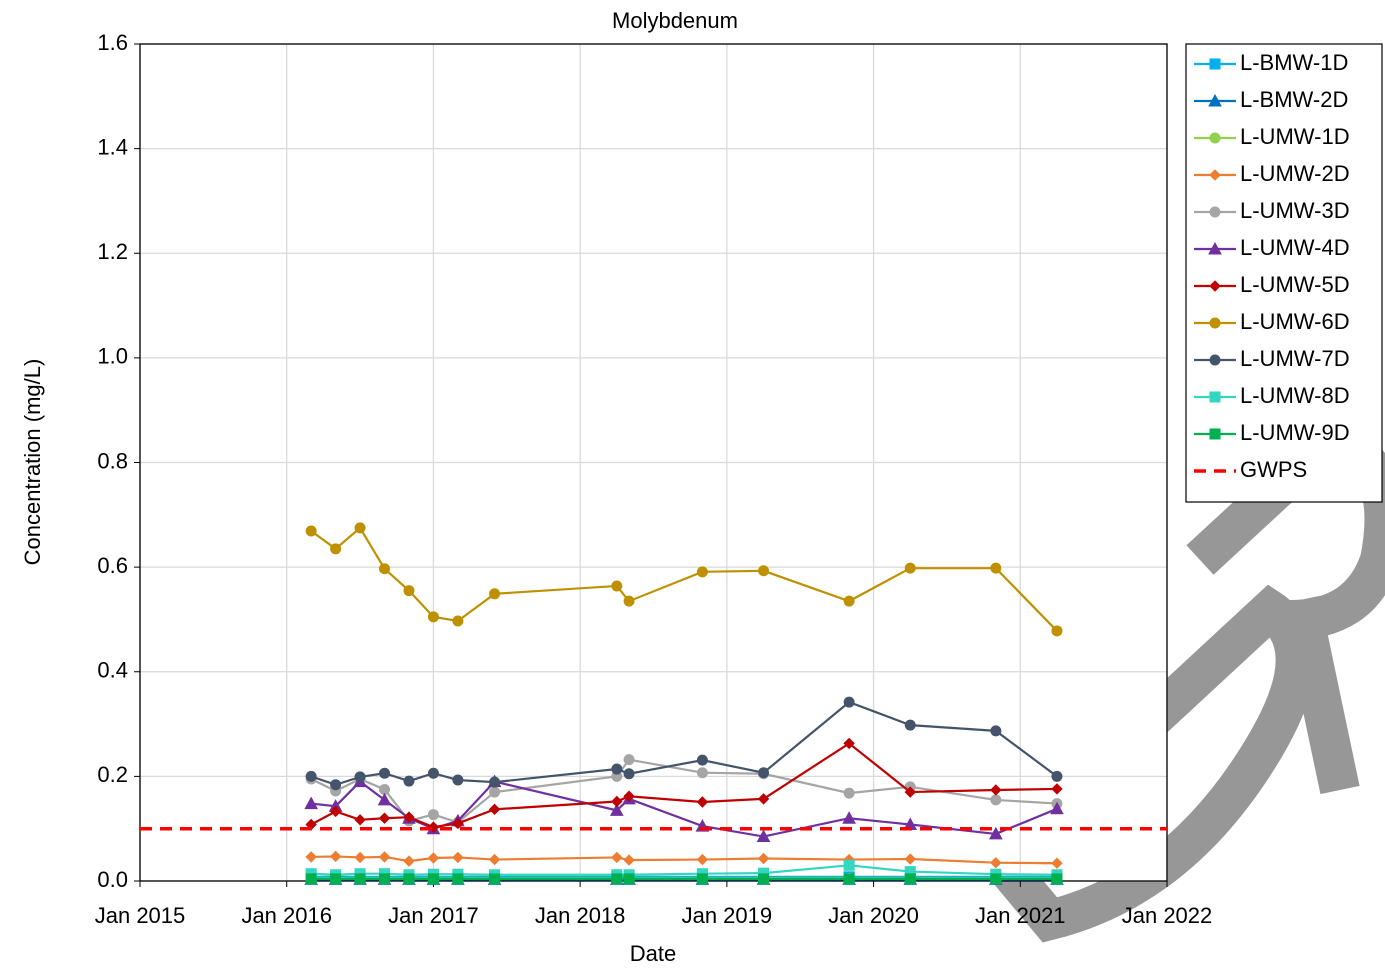  I want to click on legend-label: L-UMW-6D, so click(1295, 321).